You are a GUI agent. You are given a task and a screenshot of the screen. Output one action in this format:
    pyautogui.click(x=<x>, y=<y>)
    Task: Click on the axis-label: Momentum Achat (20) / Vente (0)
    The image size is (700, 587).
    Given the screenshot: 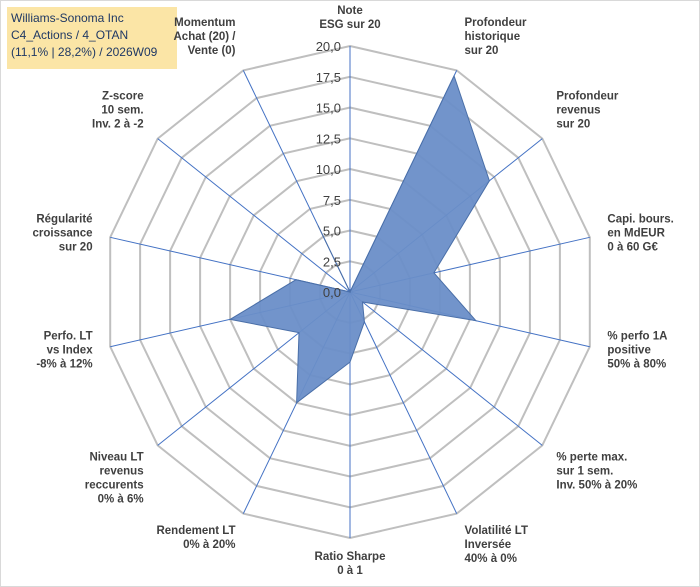 What is the action you would take?
    pyautogui.click(x=205, y=37)
    